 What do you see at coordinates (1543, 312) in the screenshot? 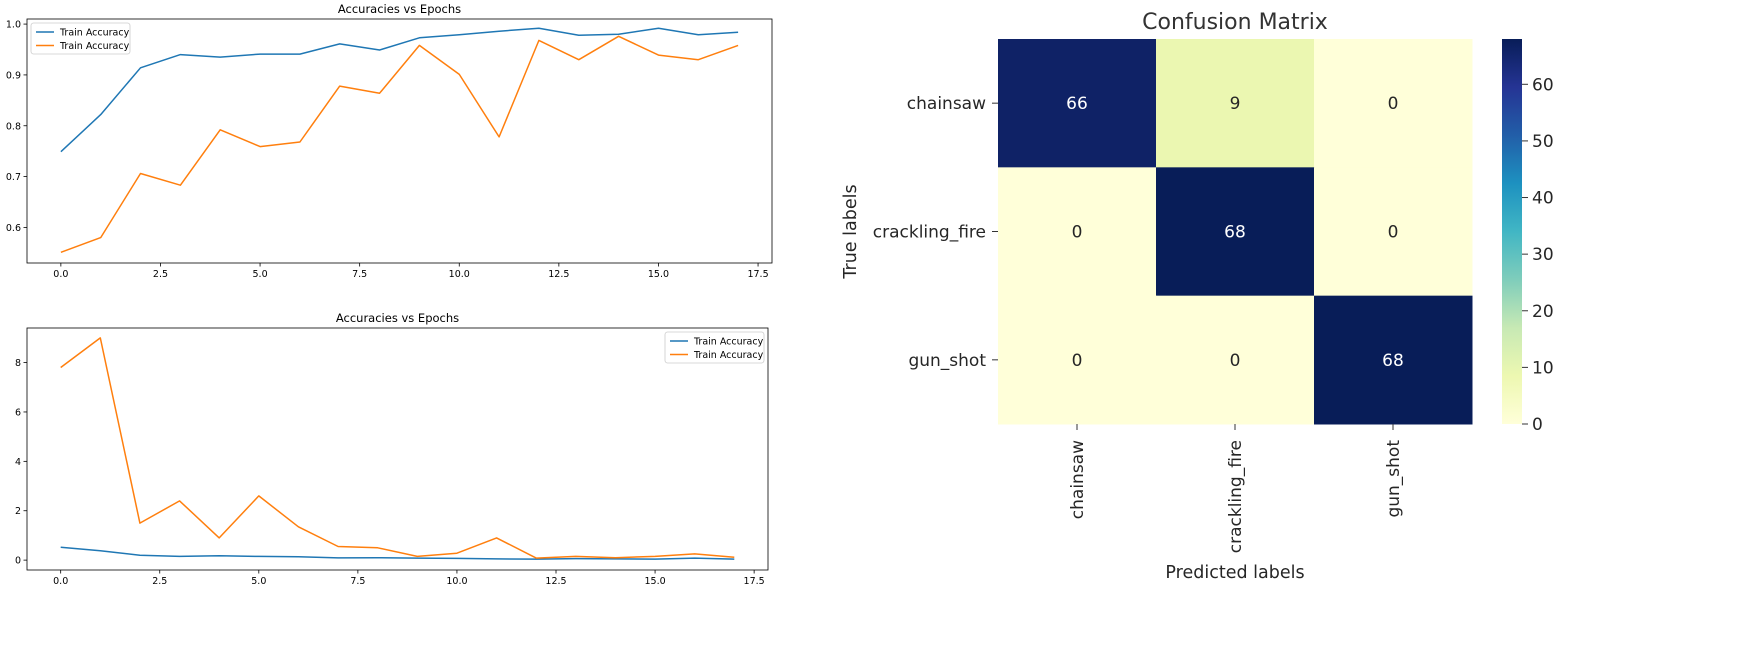
I see `colorbar-tick-label: 20` at bounding box center [1543, 312].